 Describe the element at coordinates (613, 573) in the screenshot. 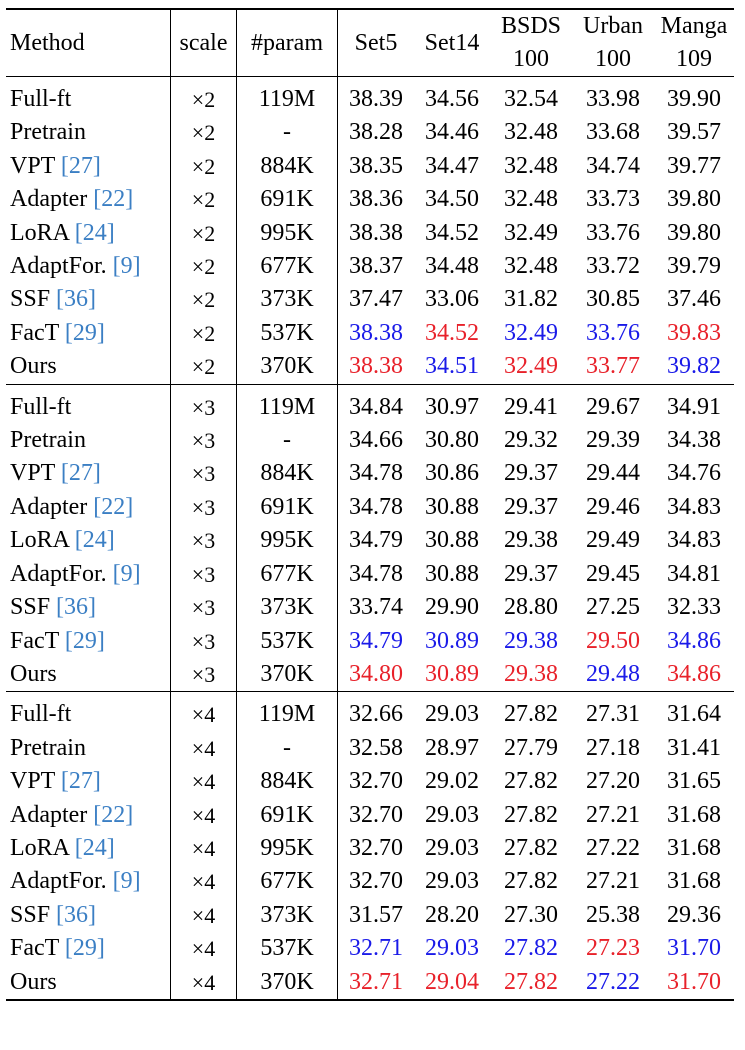

I see `urban100-value: 29.45` at that location.